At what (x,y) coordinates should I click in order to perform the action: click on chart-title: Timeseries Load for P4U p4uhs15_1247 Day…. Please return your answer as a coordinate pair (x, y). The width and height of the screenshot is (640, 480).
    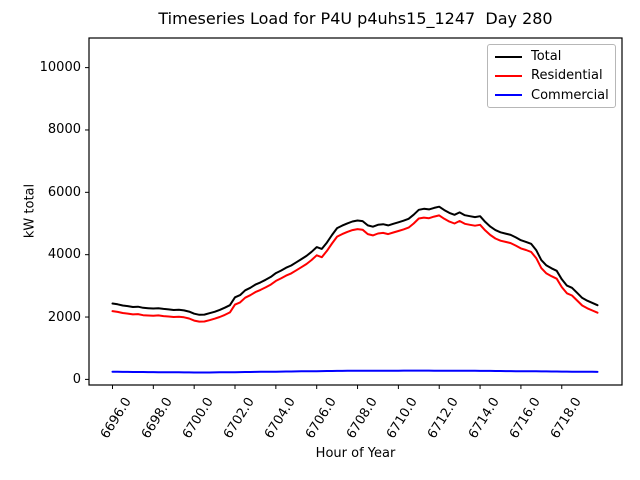
    Looking at the image, I should click on (355, 18).